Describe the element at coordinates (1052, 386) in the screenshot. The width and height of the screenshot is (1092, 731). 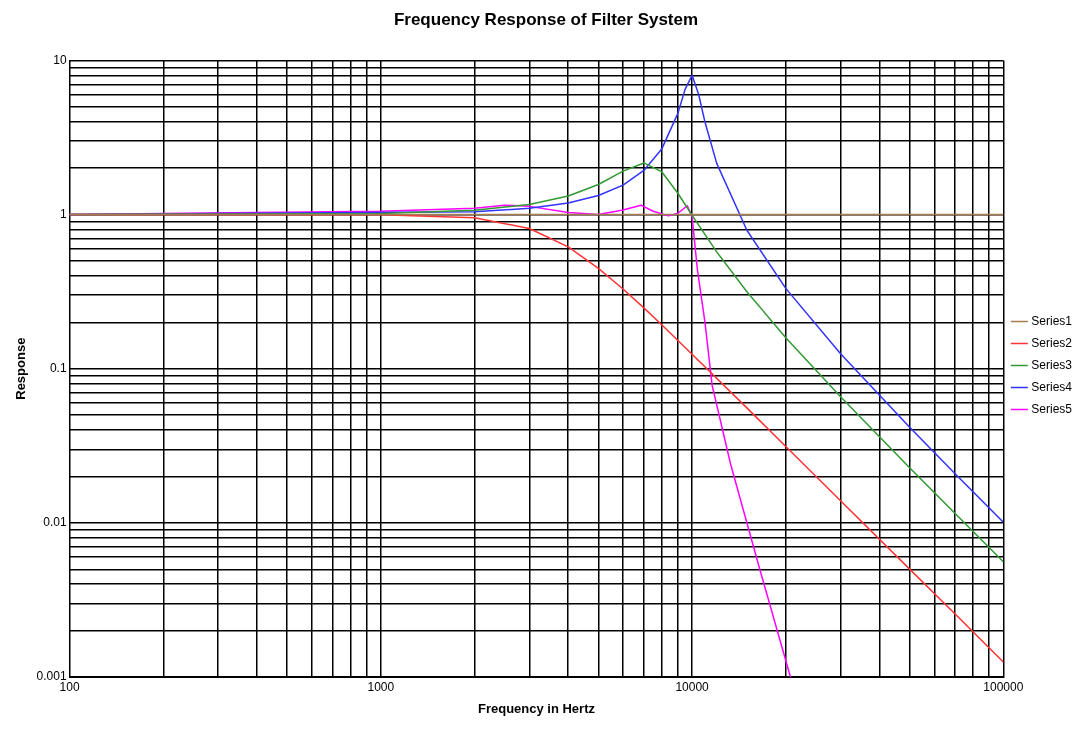
I see `legend-label: Series4` at that location.